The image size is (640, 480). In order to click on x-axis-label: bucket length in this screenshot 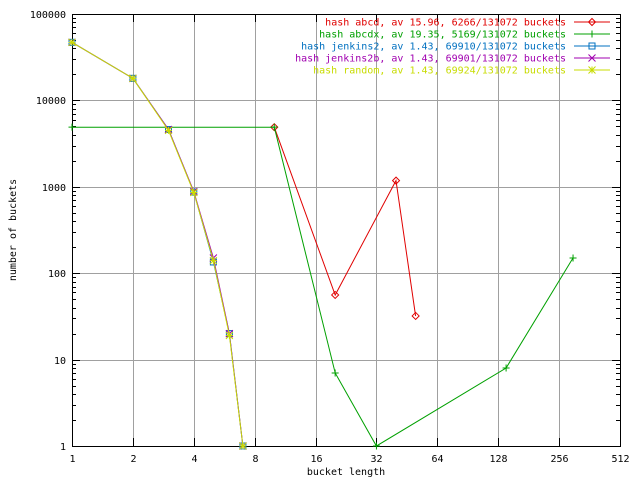, I will do `click(346, 472)`.